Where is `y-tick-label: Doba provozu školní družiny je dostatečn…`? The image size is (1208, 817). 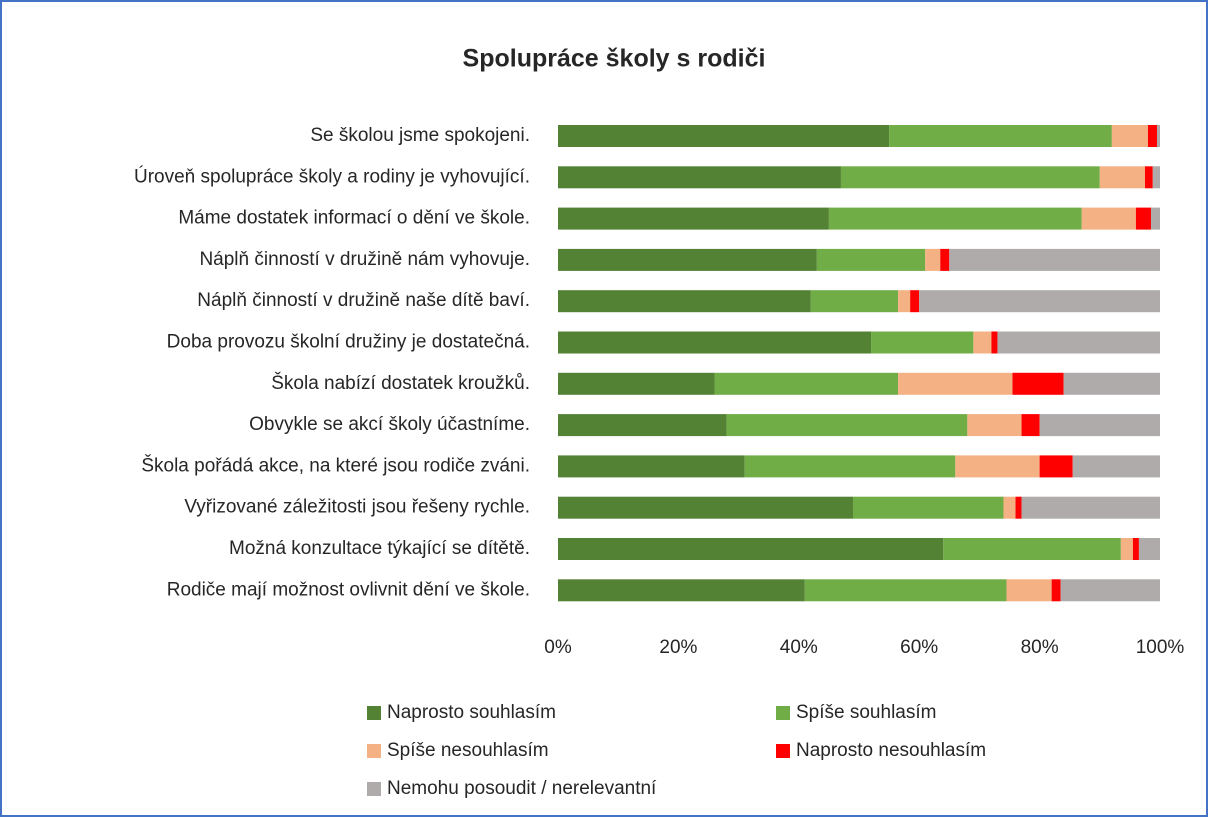
y-tick-label: Doba provozu školní družiny je dostatečn… is located at coordinates (348, 342).